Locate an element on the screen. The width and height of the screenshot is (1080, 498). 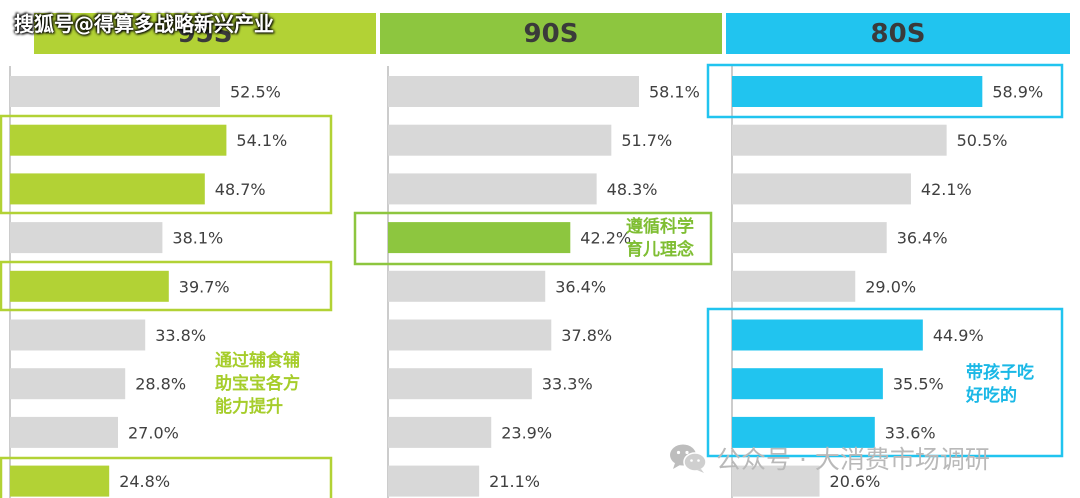
header-80s: 80S is located at coordinates (898, 33).